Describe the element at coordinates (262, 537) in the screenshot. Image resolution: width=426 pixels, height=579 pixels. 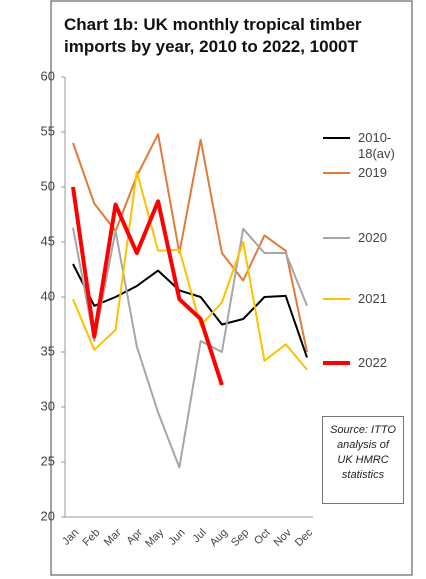
I see `x-tick-label: Oct` at that location.